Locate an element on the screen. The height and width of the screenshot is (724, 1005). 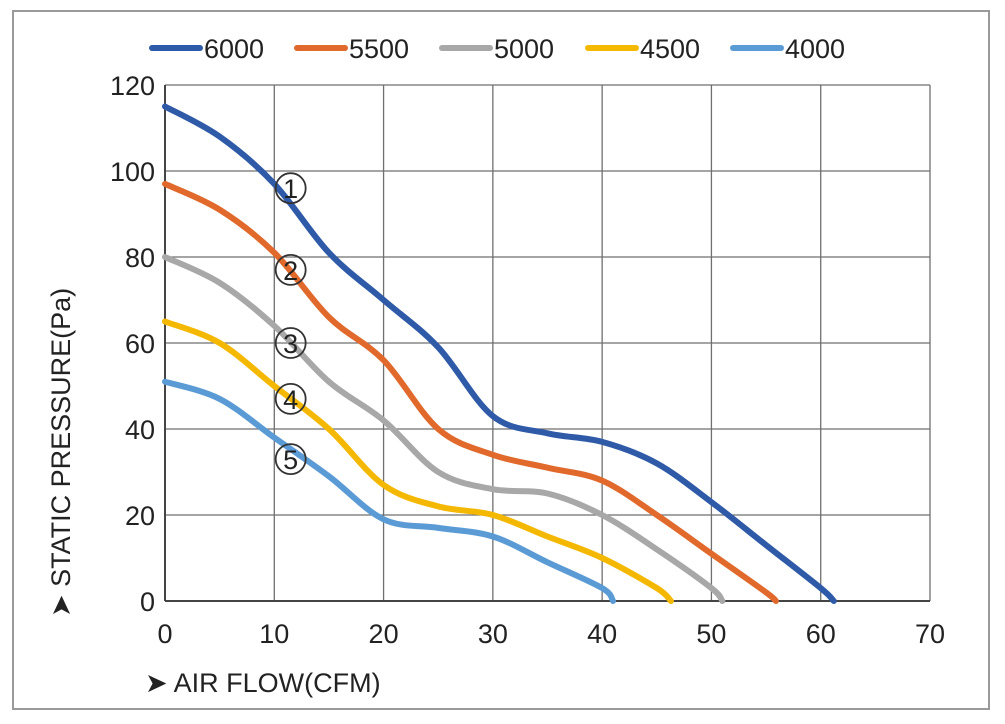
legend-label-5000: 5000 is located at coordinates (524, 49).